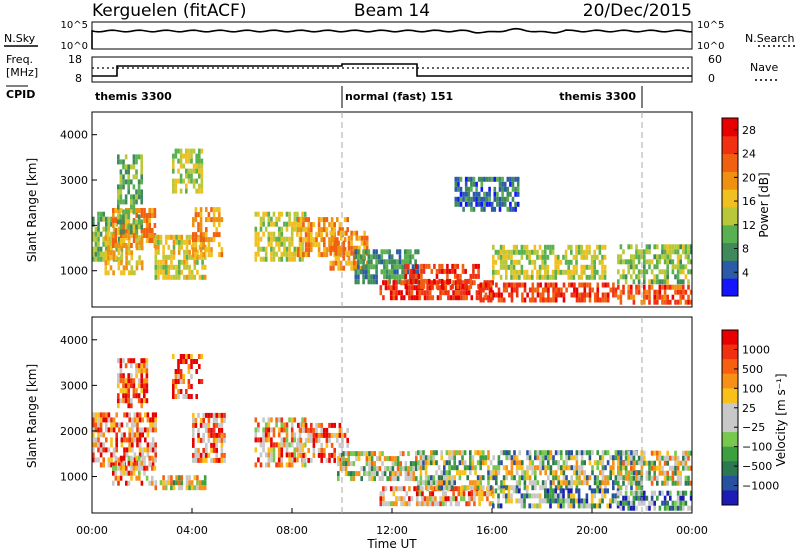 Image resolution: width=800 pixels, height=558 pixels. Describe the element at coordinates (710, 25) in the screenshot. I see `nsearch-tick-top: 10^5` at that location.